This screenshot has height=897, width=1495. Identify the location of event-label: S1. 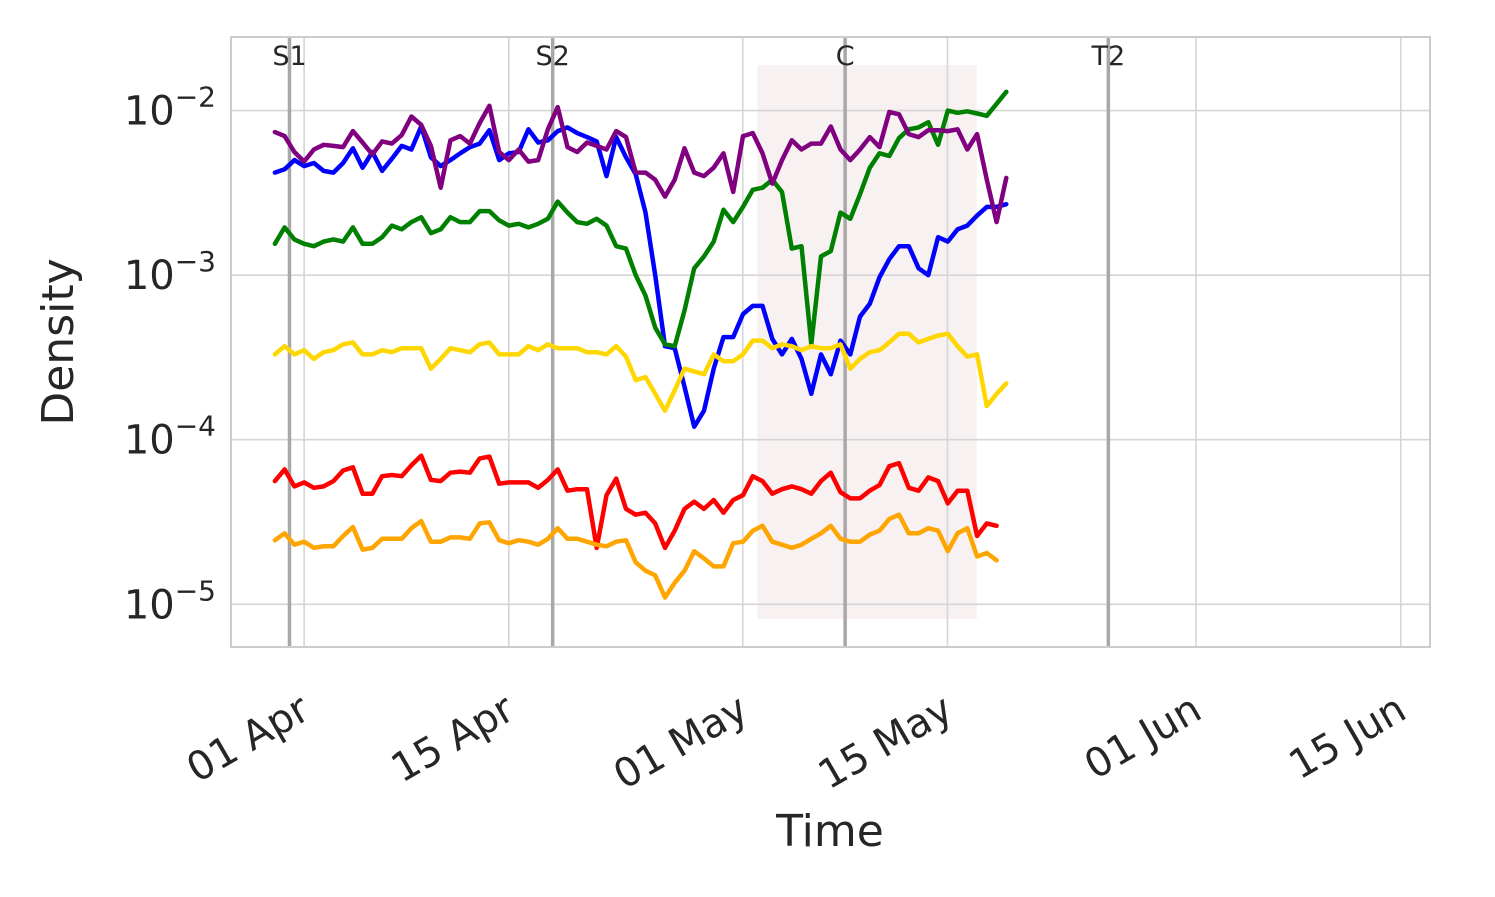
(289, 56).